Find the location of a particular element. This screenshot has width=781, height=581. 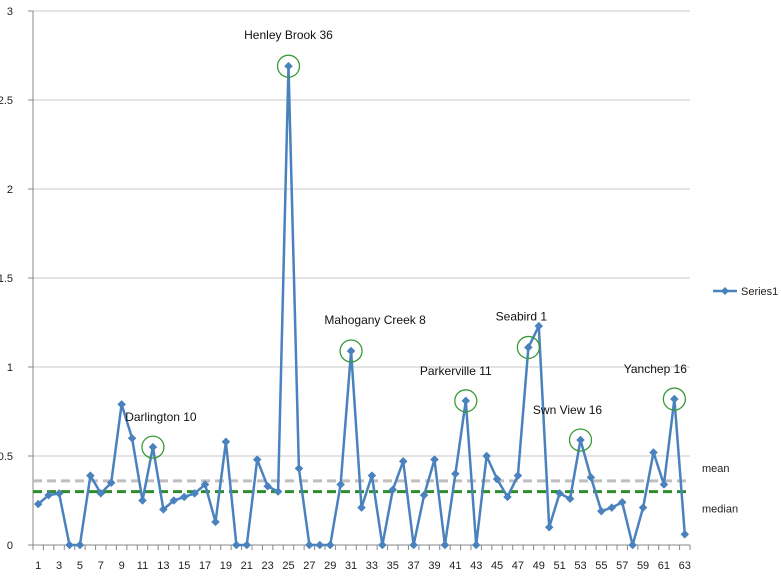

x-tick-label: 51 is located at coordinates (560, 566).